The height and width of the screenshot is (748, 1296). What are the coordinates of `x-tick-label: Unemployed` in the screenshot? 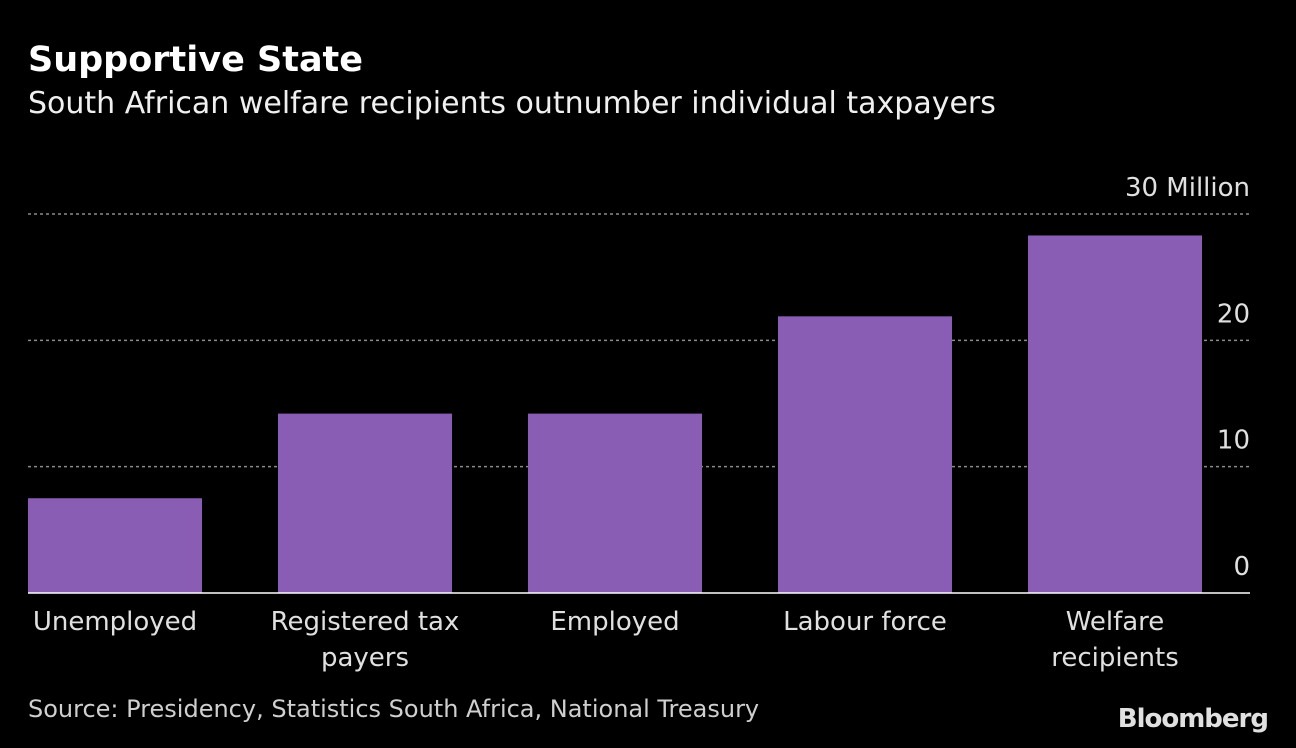 It's located at (115, 622).